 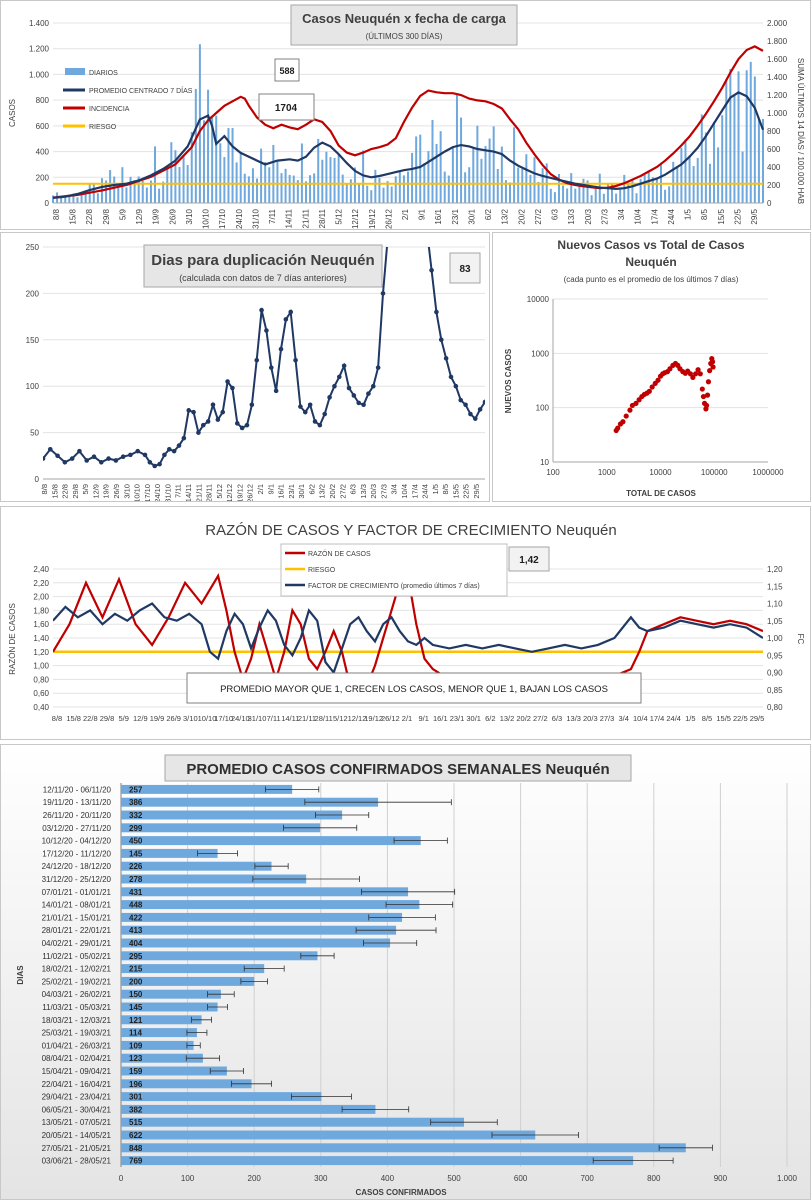 What do you see at coordinates (289, 218) in the screenshot?
I see `x-tick-label: 14/11` at bounding box center [289, 218].